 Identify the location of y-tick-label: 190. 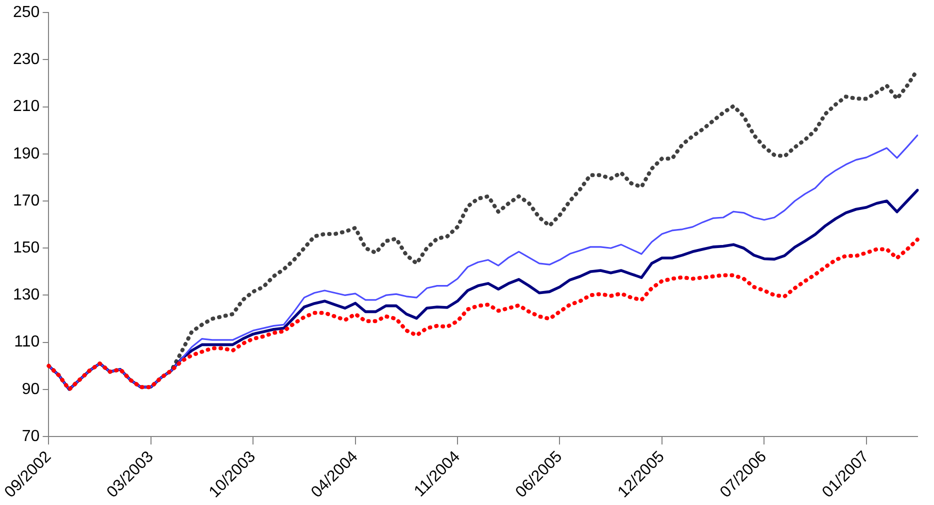
(26, 153).